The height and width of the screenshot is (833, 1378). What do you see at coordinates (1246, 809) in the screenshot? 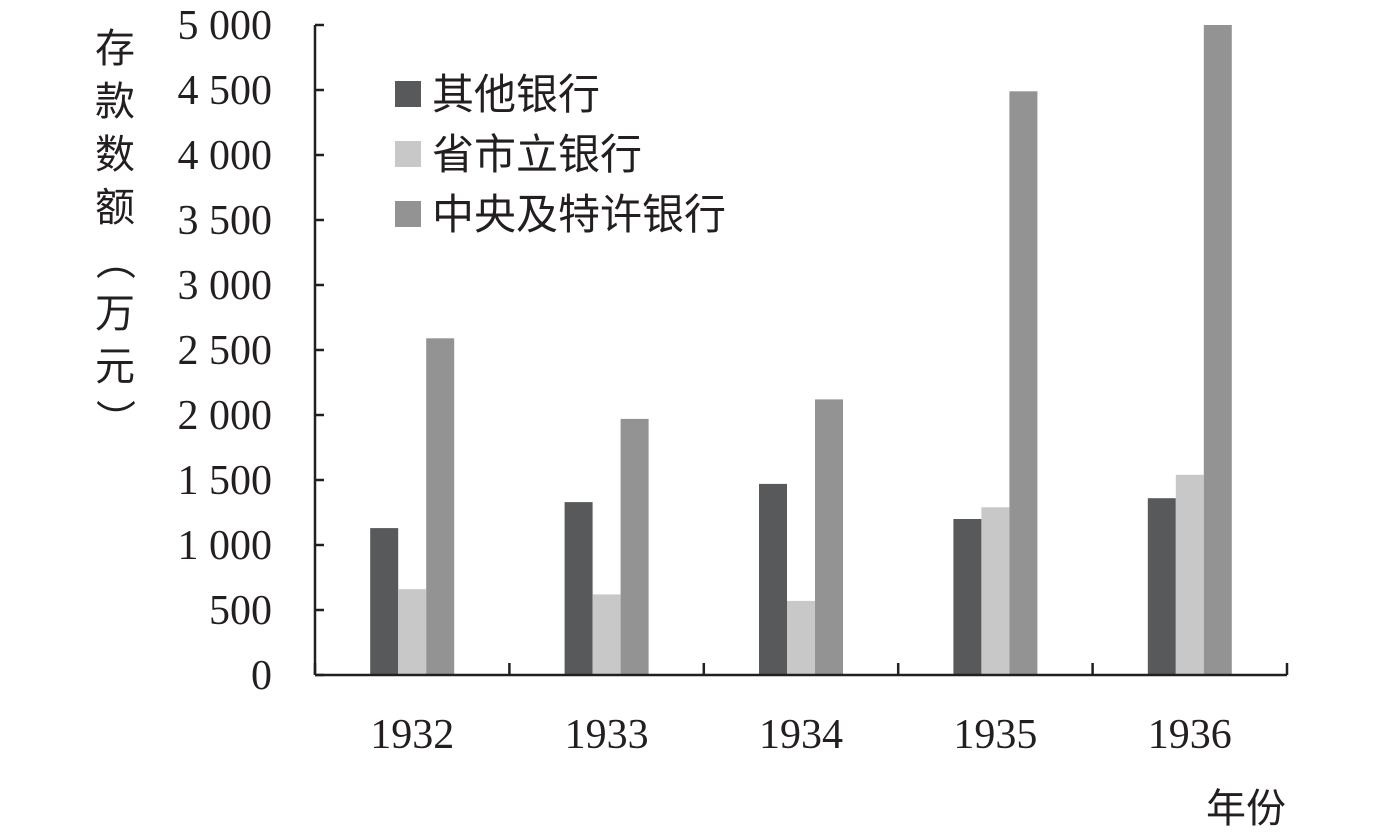
I see `x-axis-label: 年份` at bounding box center [1246, 809].